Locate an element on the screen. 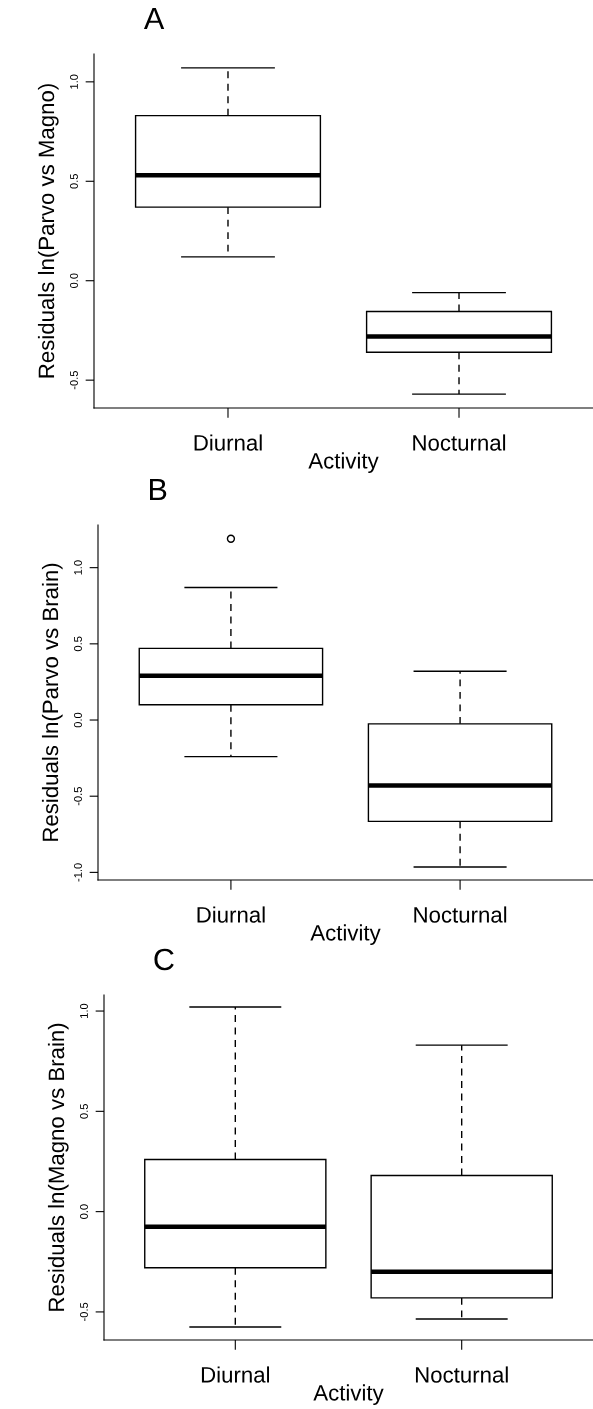 This screenshot has height=1409, width=593. chart-title: B is located at coordinates (158, 489).